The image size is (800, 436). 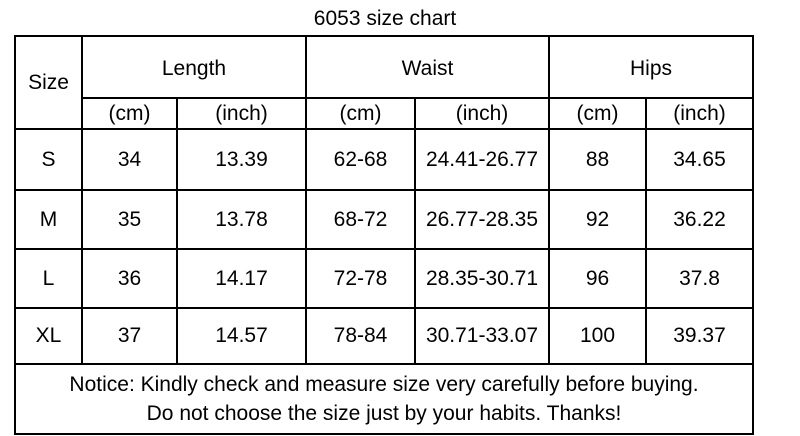 What do you see at coordinates (651, 67) in the screenshot?
I see `group-header: Hips` at bounding box center [651, 67].